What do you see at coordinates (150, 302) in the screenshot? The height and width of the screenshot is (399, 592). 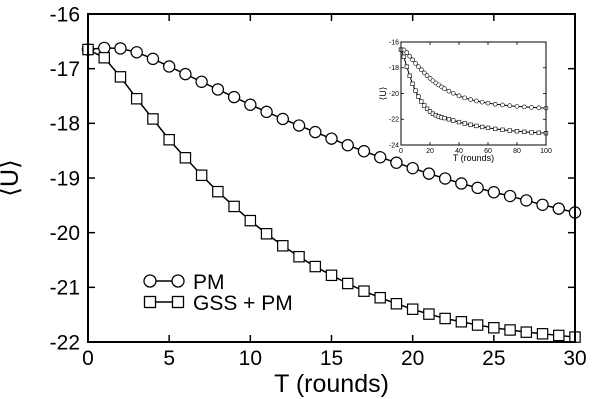 I see `legend-marker-gss-pm-left` at bounding box center [150, 302].